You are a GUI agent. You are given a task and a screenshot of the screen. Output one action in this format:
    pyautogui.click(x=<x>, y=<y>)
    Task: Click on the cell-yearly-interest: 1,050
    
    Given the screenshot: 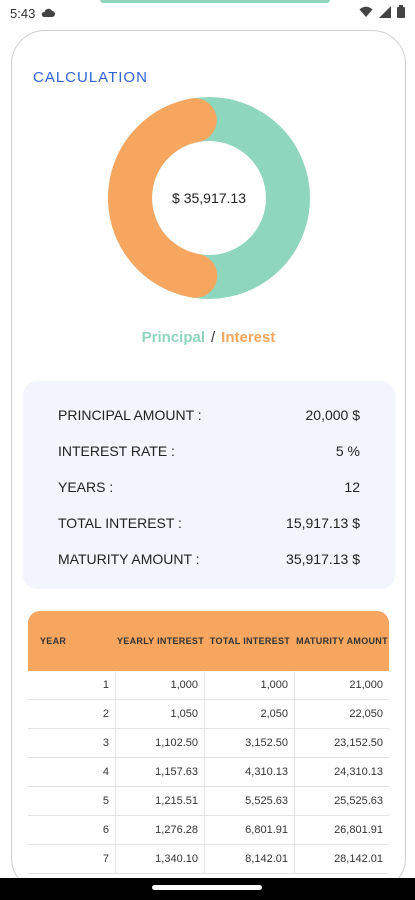 What is the action you would take?
    pyautogui.click(x=160, y=714)
    